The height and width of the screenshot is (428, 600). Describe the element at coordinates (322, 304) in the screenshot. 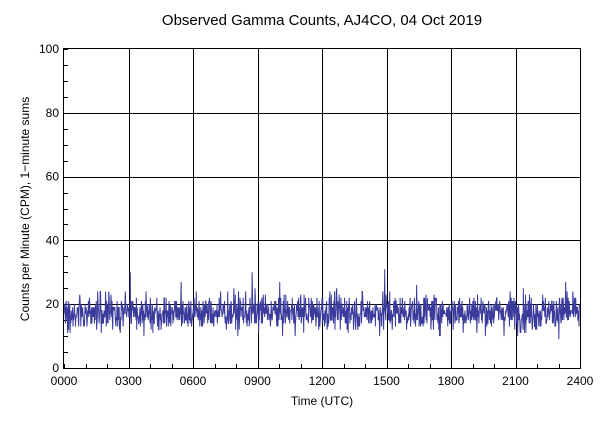

I see `series-line` at that location.